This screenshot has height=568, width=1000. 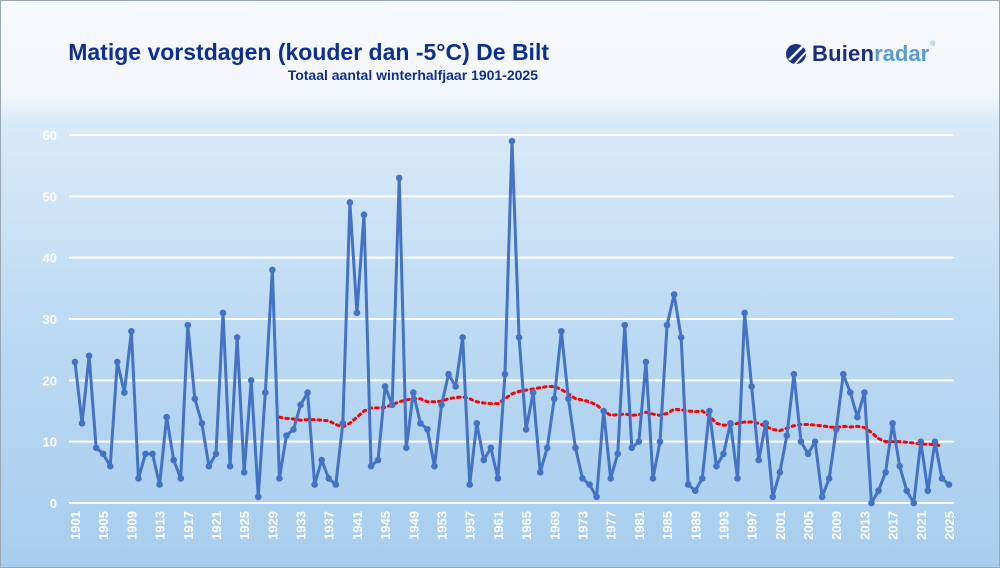 I want to click on data-point-1971, so click(x=568, y=399).